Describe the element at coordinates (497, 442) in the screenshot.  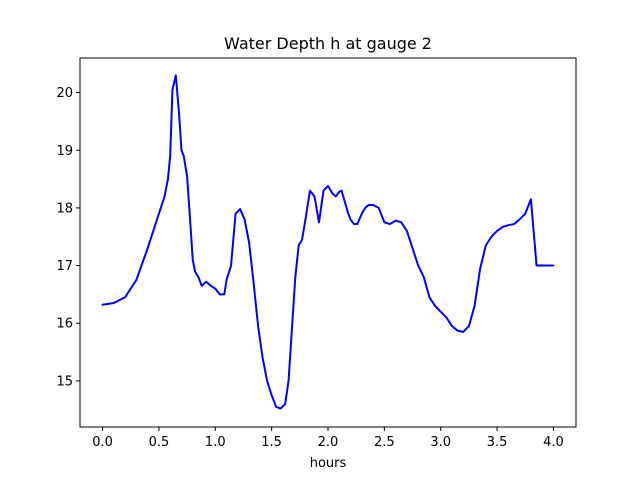
I see `x-tick-label: 3.5` at that location.